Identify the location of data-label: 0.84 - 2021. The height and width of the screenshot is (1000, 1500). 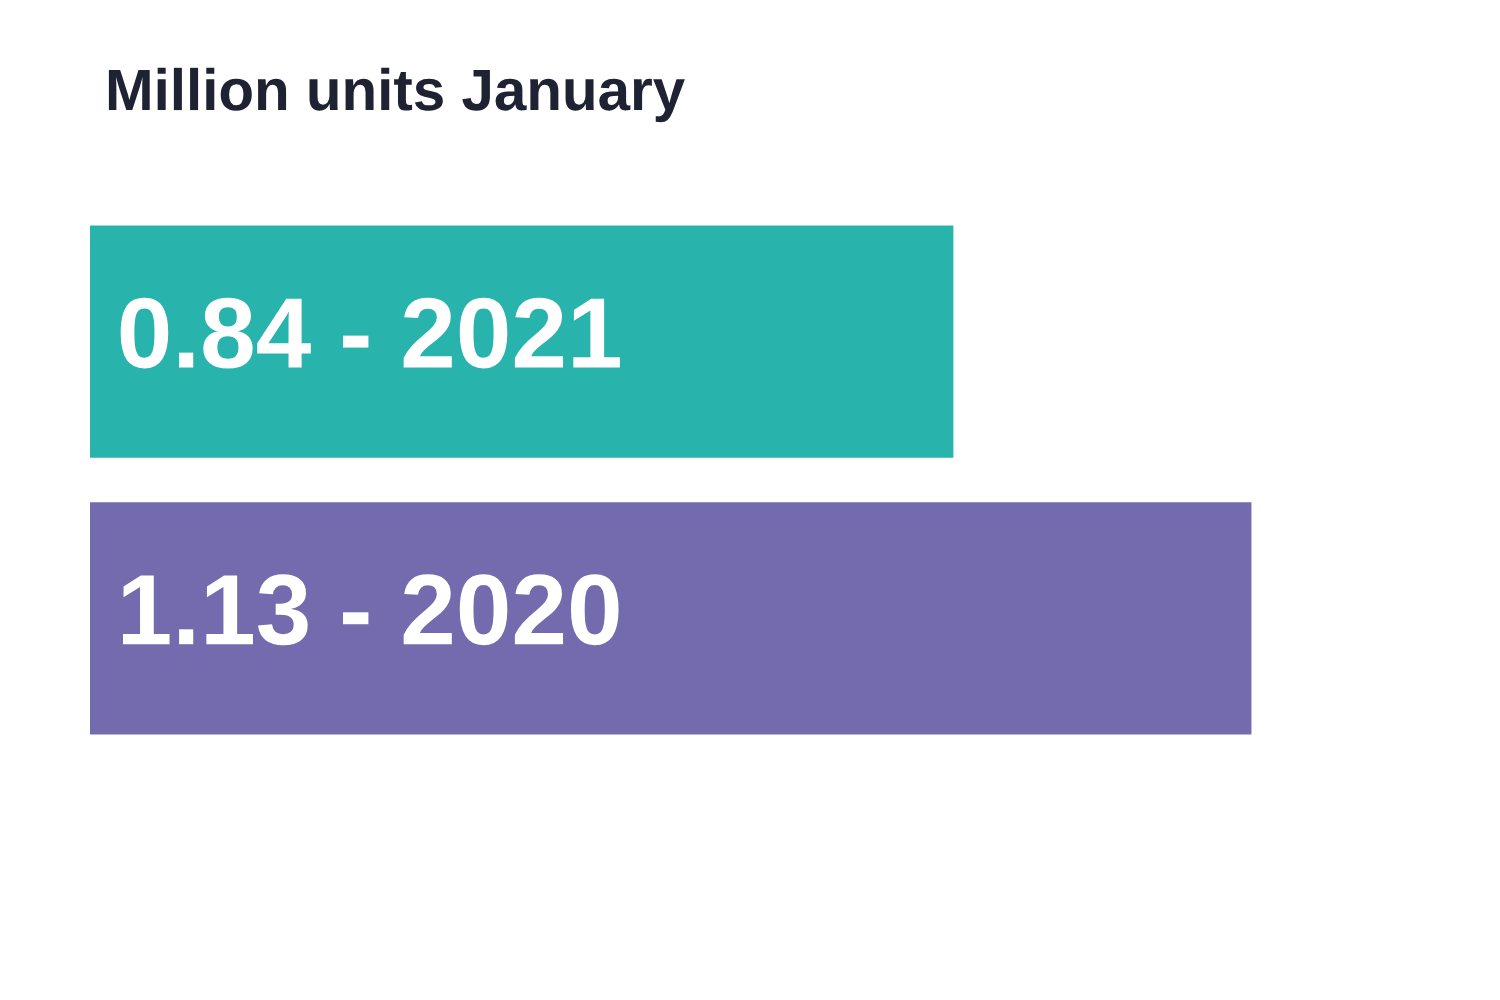
(370, 333).